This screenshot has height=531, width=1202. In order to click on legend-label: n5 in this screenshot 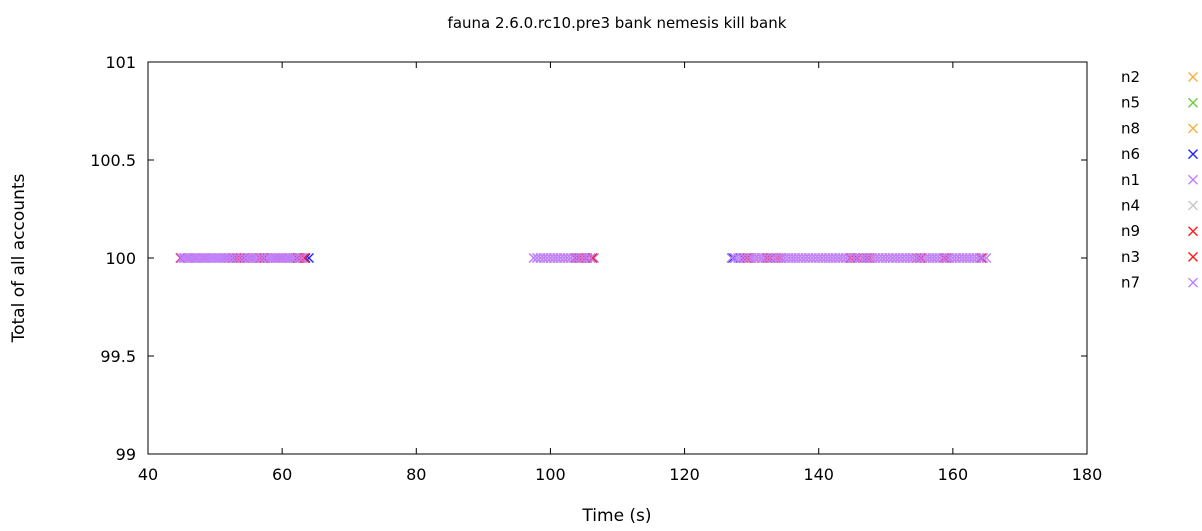, I will do `click(1130, 103)`.